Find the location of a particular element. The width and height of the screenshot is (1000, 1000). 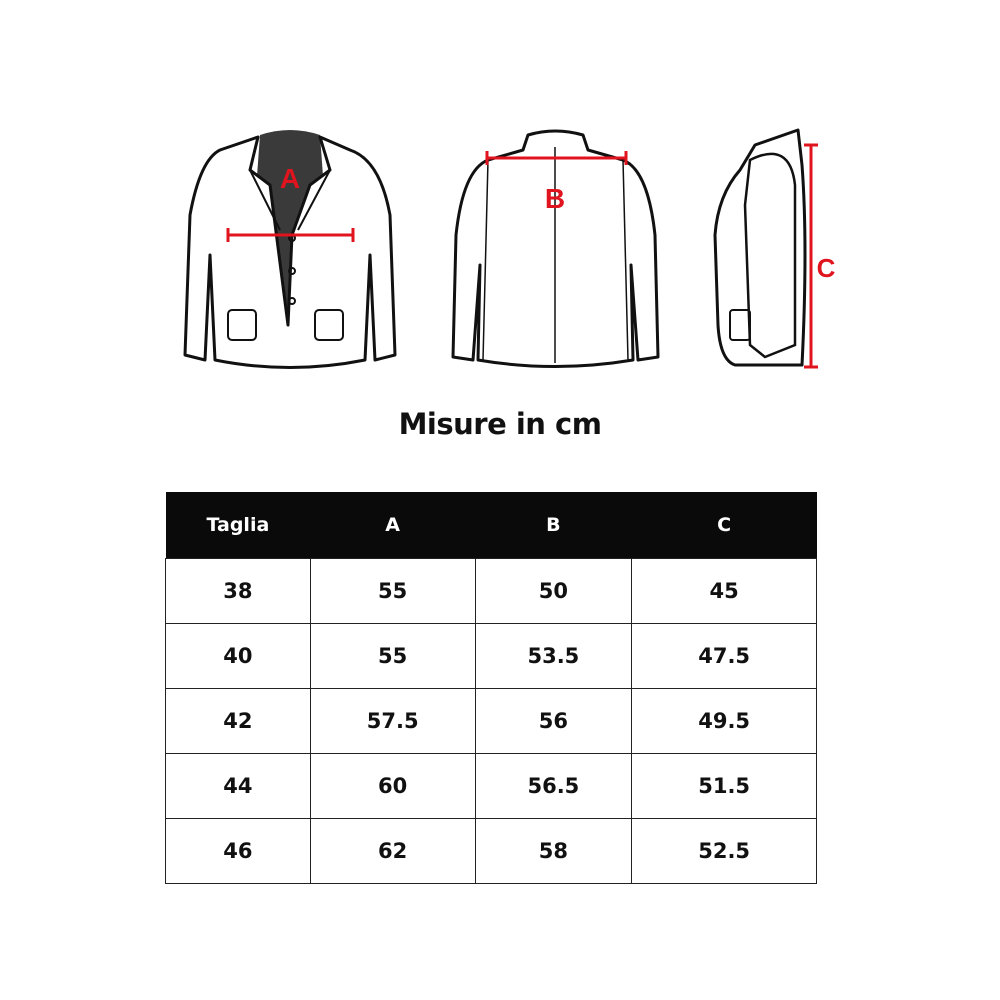

cell-size: 38 is located at coordinates (238, 591).